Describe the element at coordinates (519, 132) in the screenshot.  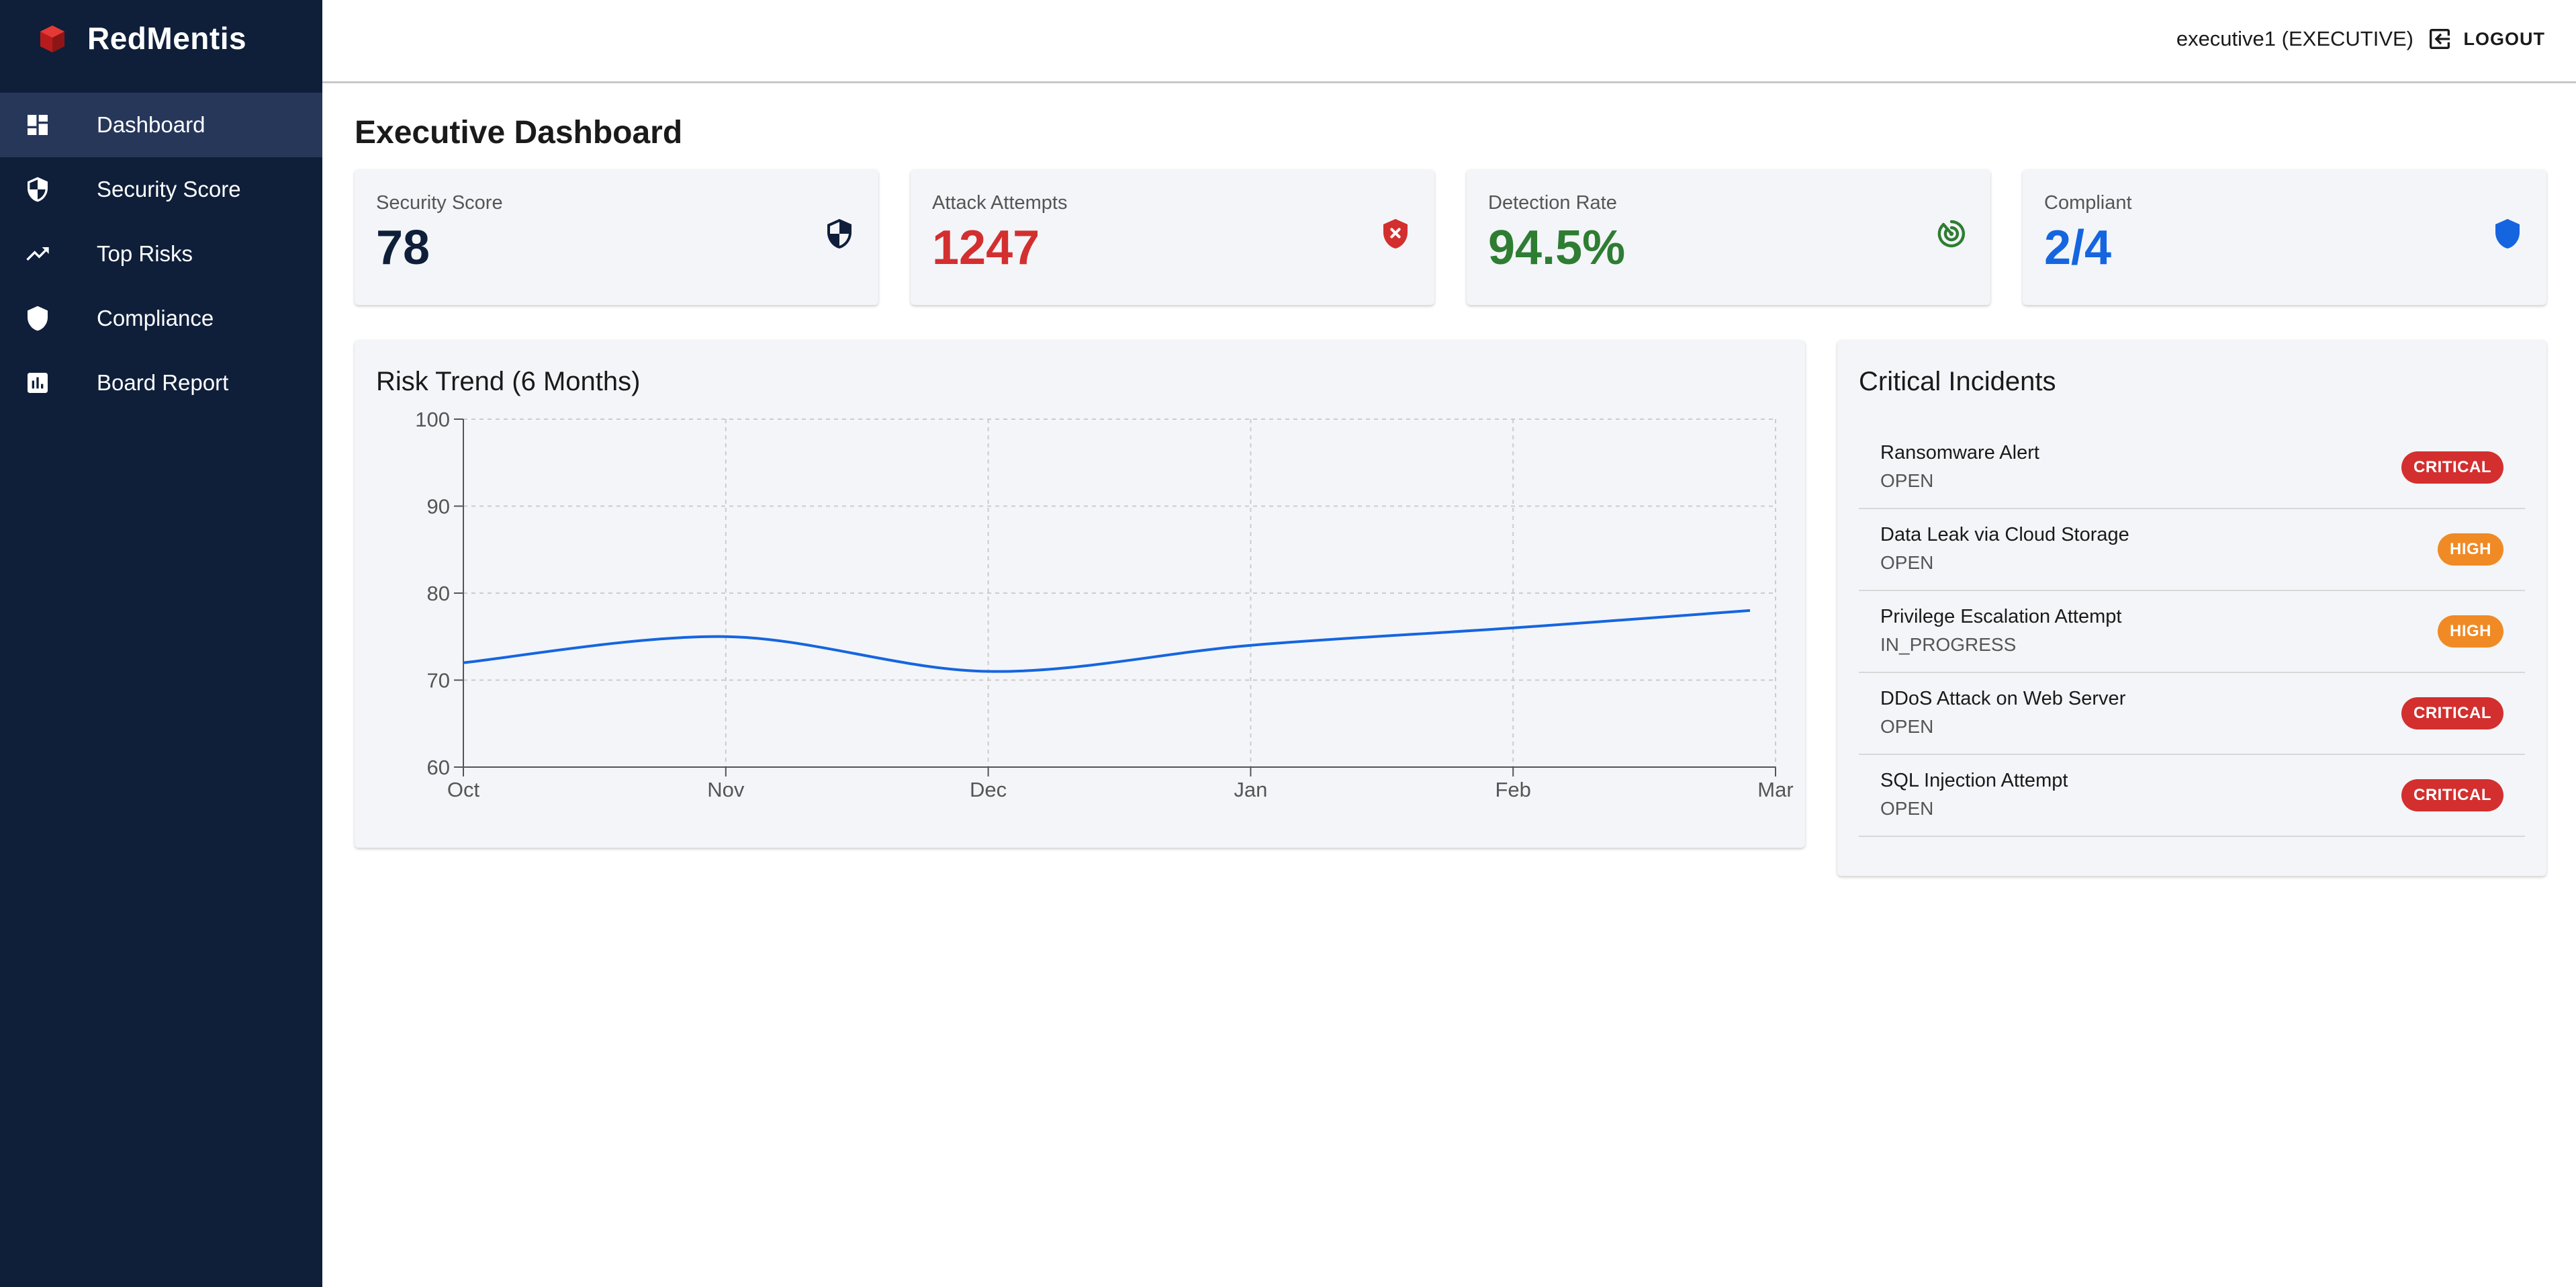
I see `page-title: Executive Dashboard` at that location.